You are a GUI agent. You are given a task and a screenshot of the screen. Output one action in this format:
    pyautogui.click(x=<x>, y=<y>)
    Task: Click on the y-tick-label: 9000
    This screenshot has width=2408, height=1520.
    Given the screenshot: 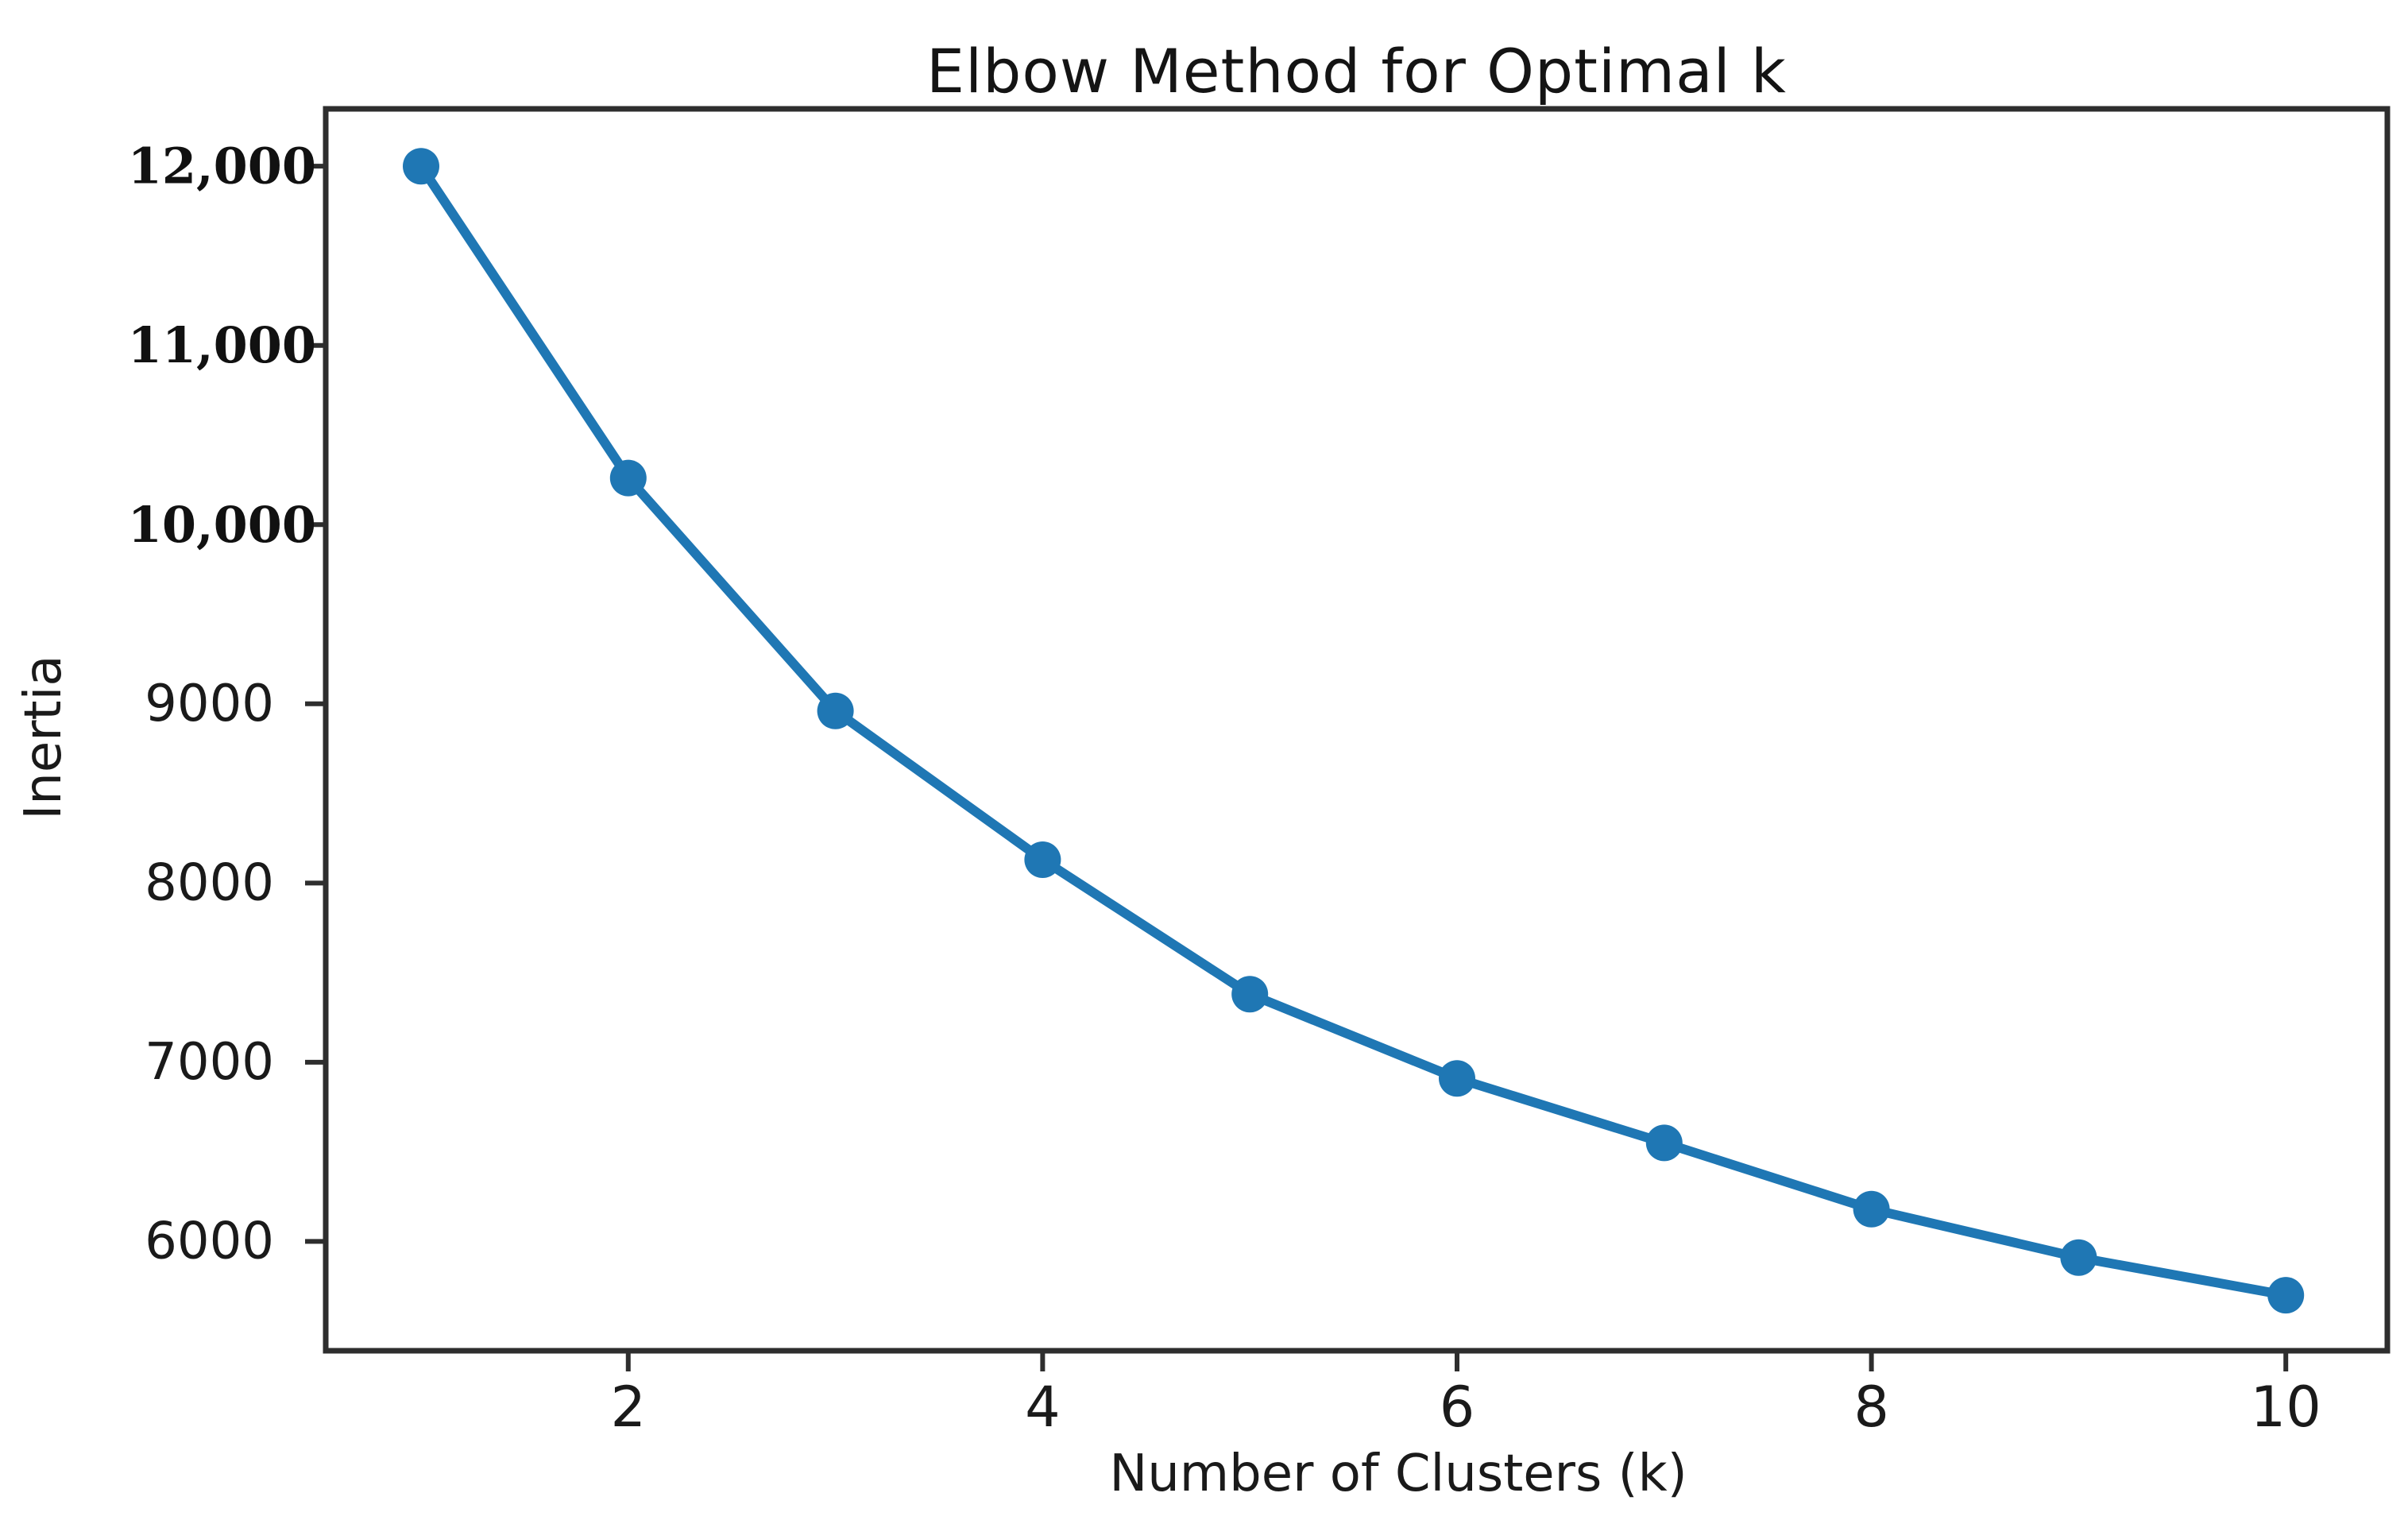 What is the action you would take?
    pyautogui.click(x=210, y=704)
    